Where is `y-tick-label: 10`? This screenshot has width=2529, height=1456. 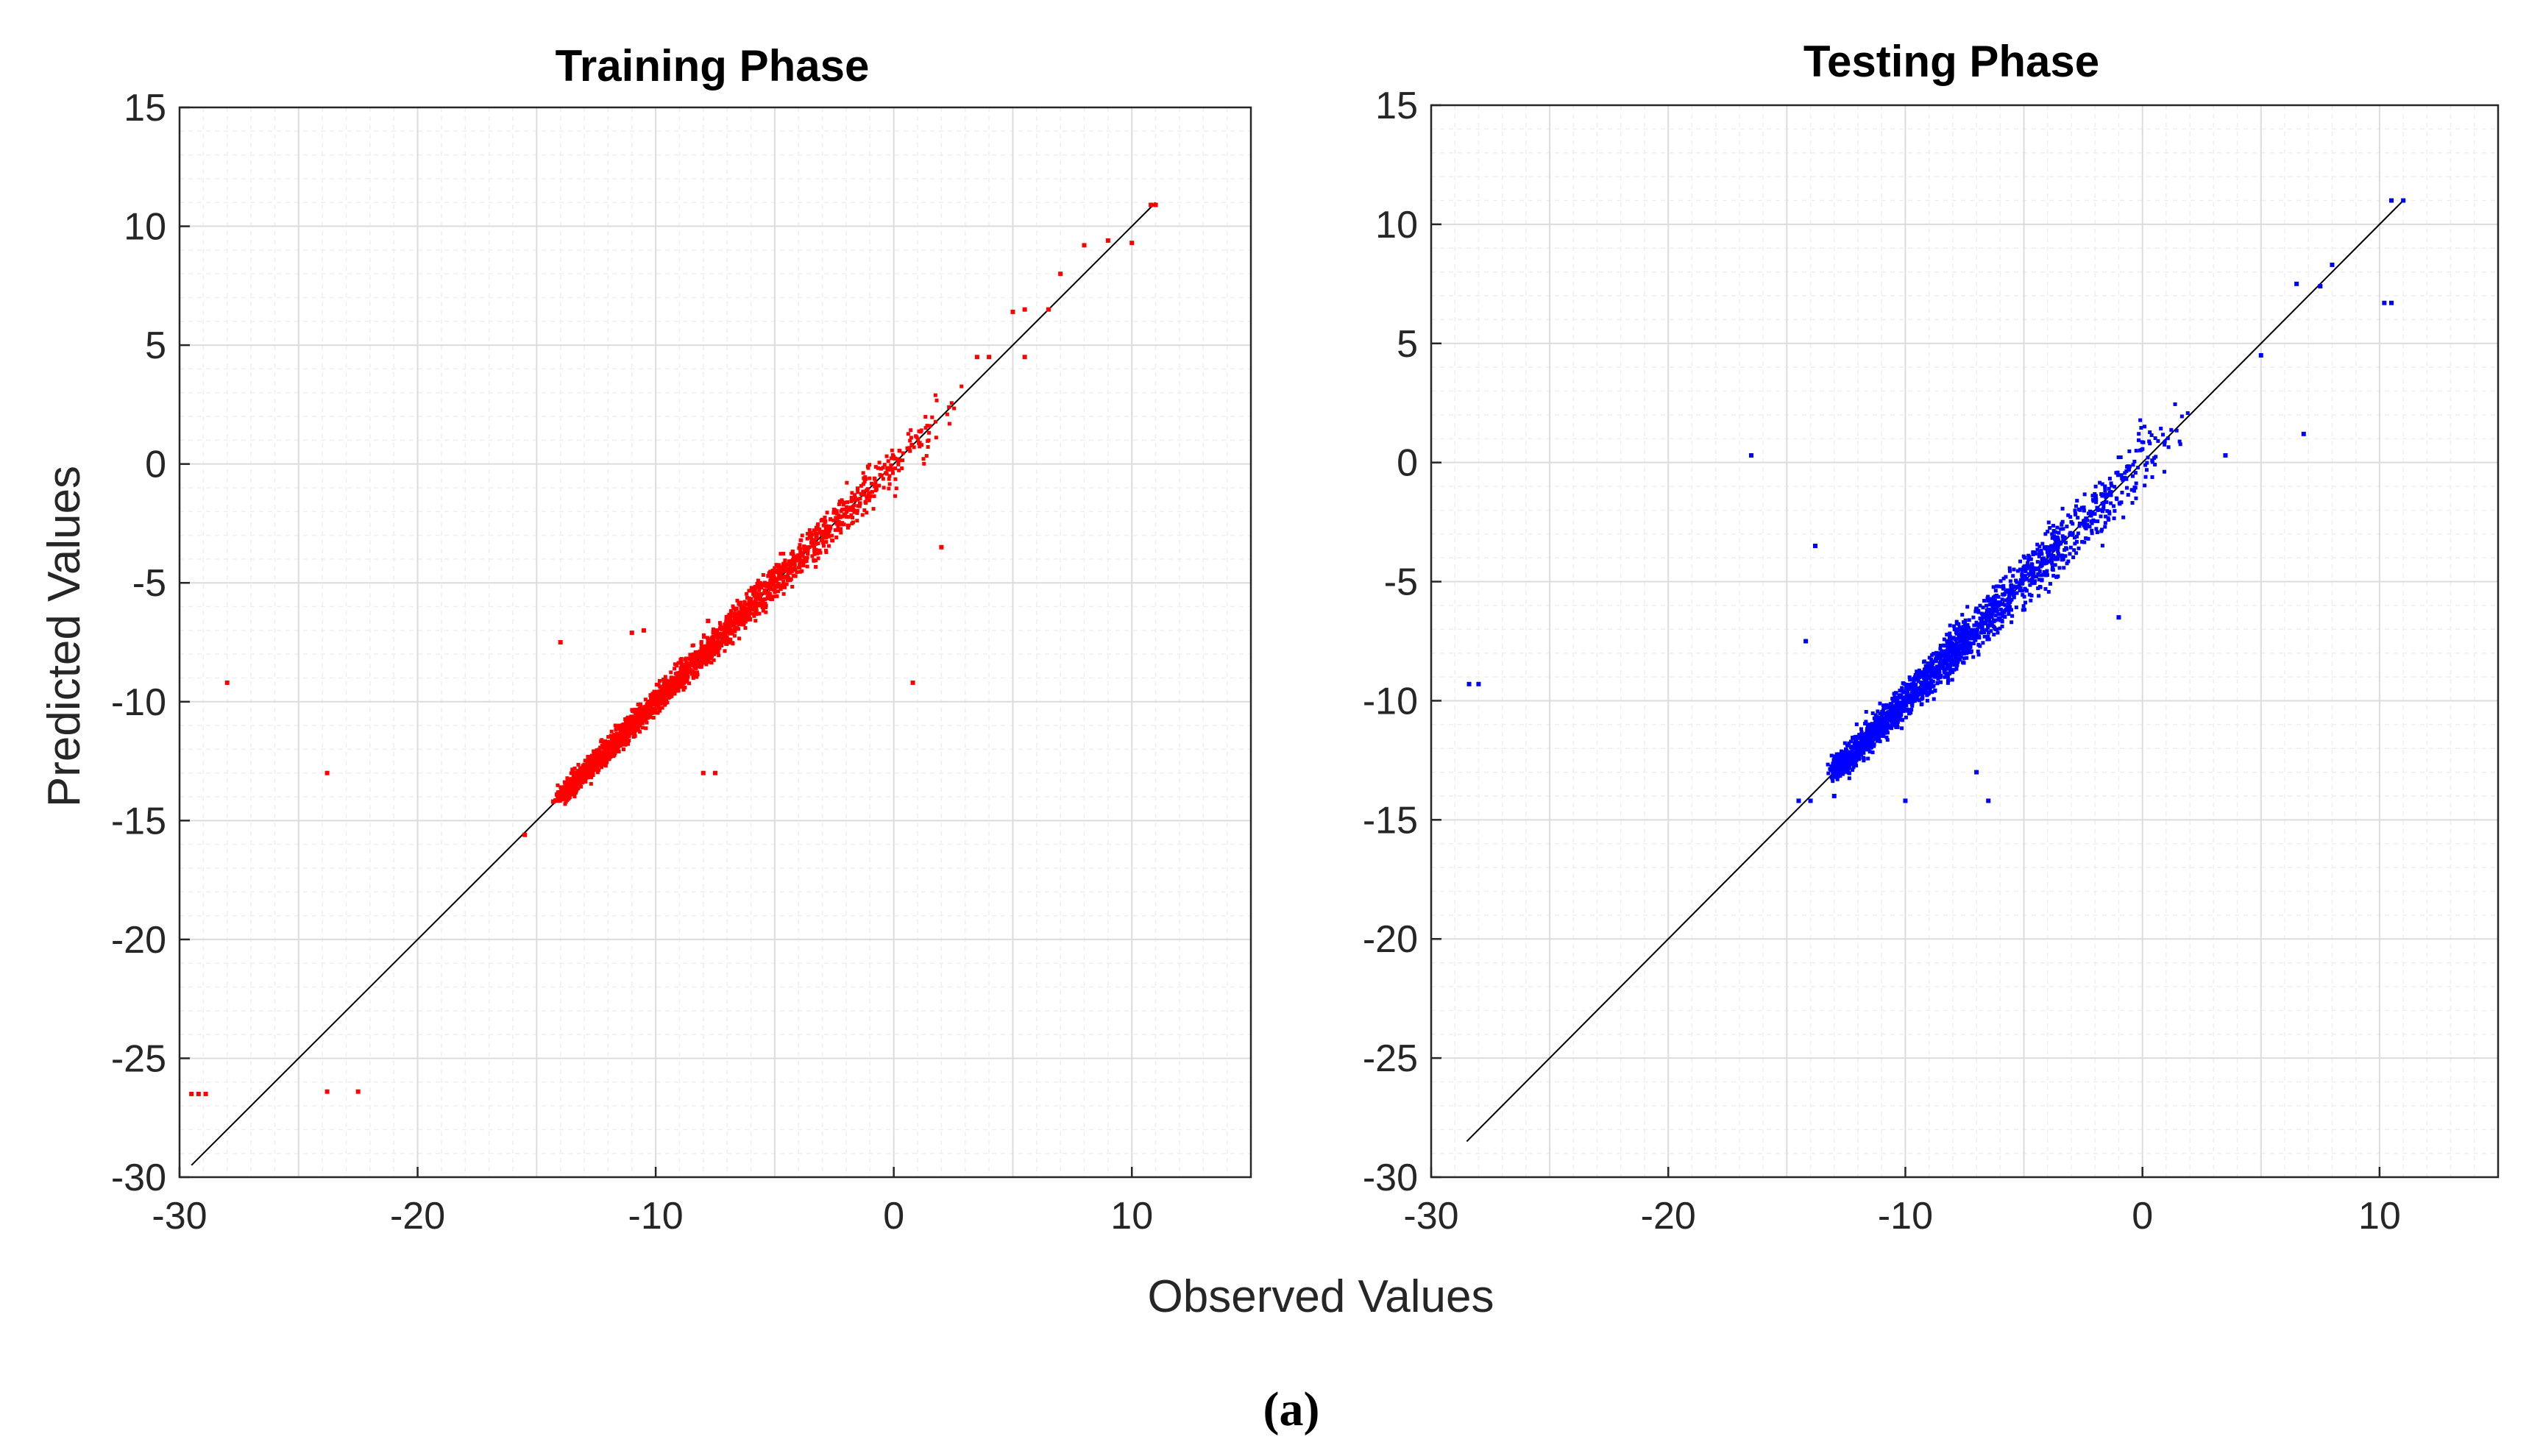 y-tick-label: 10 is located at coordinates (145, 228).